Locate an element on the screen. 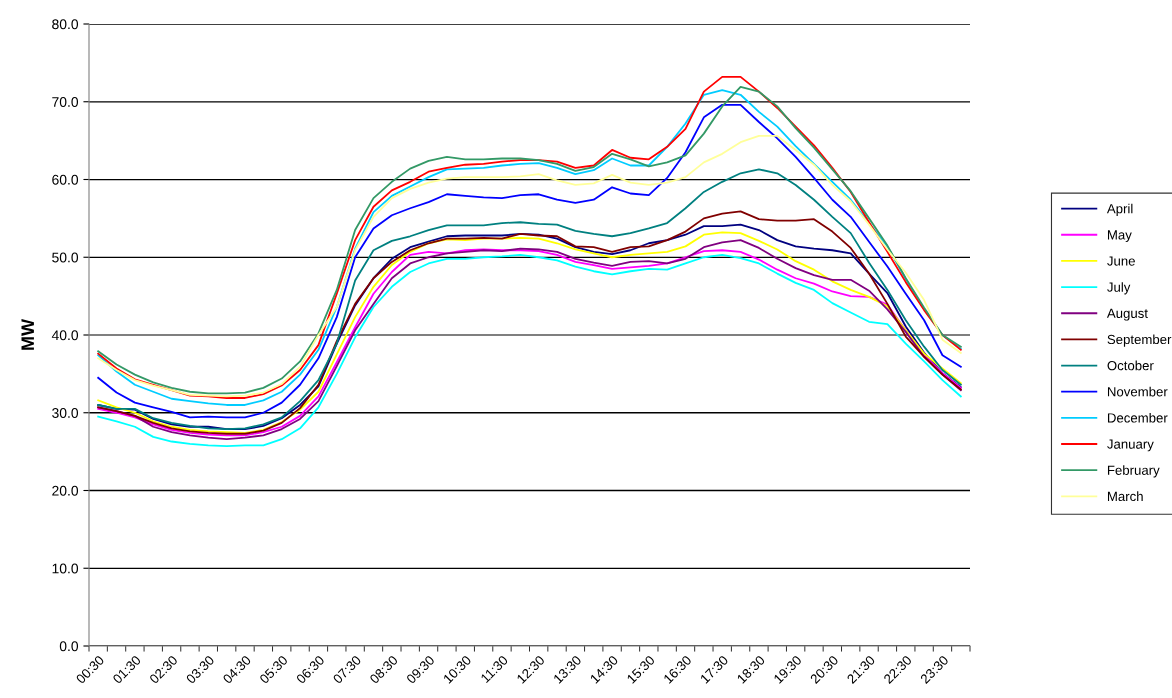  y-tick-label: 50.0 is located at coordinates (65, 257).